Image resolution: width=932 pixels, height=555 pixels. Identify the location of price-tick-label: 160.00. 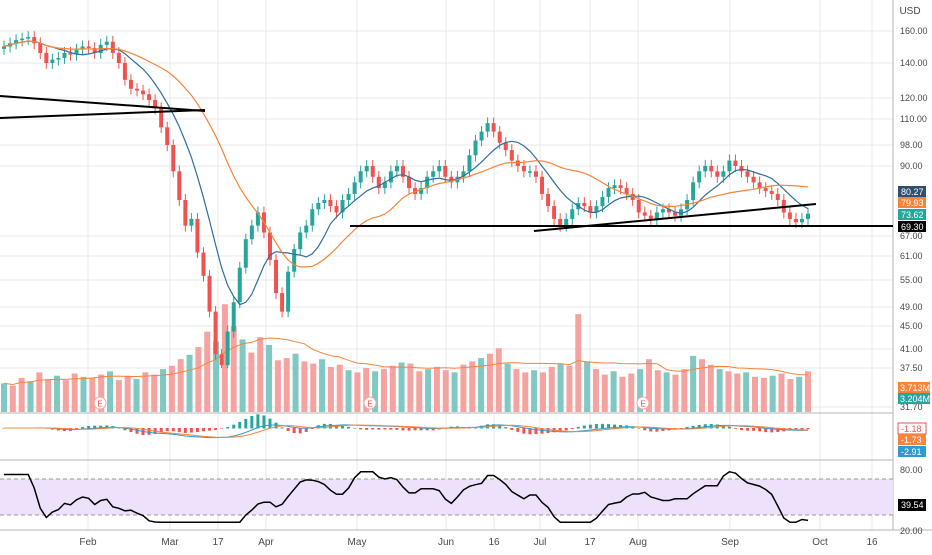
(914, 31).